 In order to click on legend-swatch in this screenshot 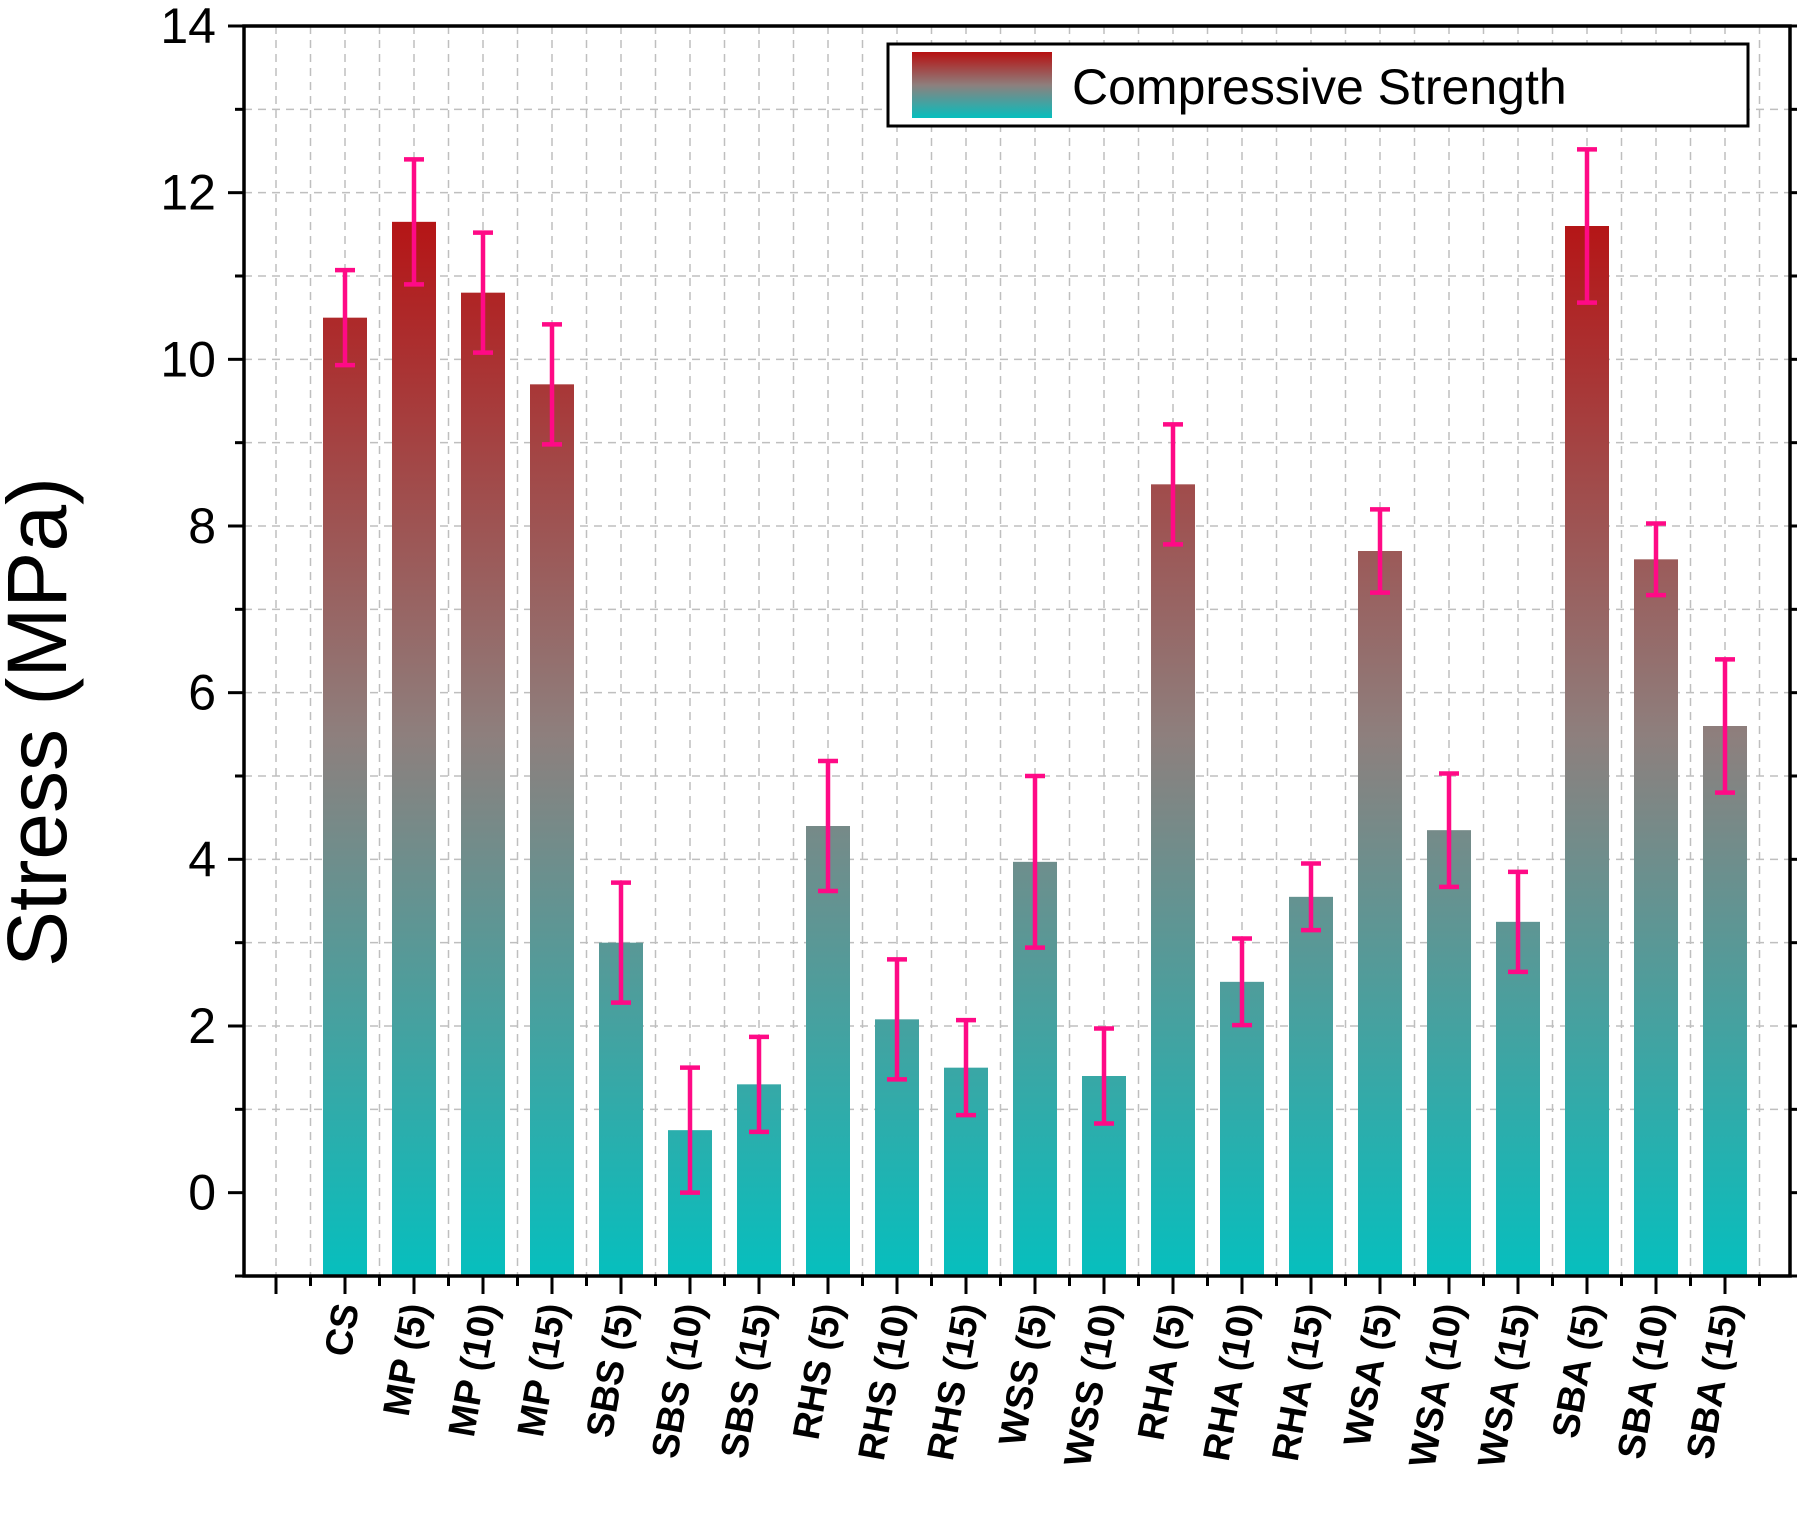, I will do `click(982, 85)`.